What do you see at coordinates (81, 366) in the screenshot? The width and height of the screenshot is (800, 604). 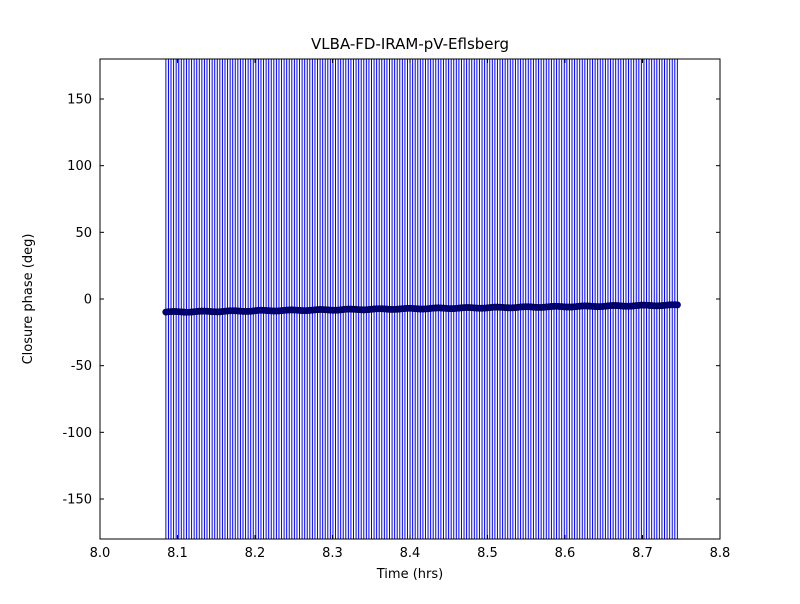 I see `y-tick-label: -50` at bounding box center [81, 366].